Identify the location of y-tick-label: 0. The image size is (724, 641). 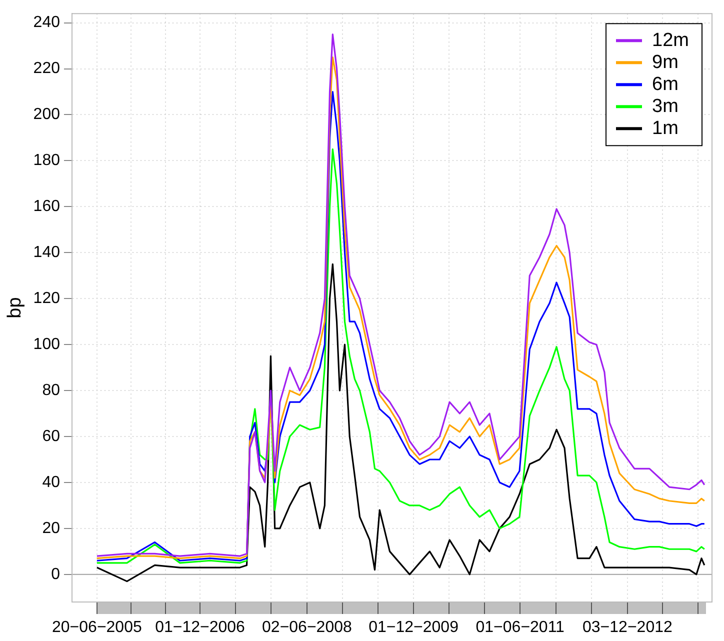
(55, 574).